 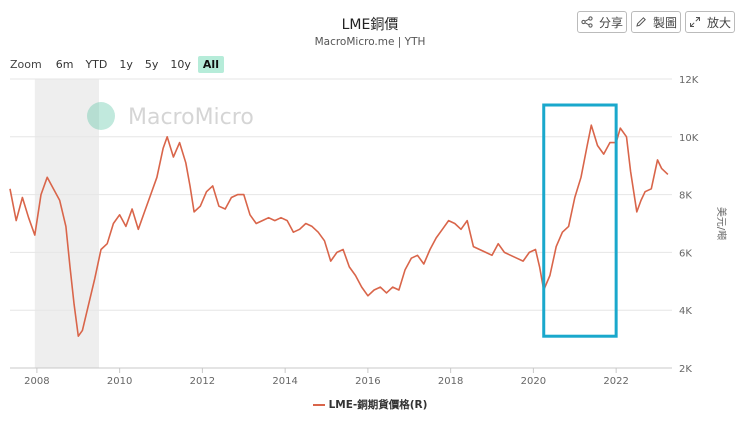 I want to click on enlarge-label: 放大, so click(x=718, y=22).